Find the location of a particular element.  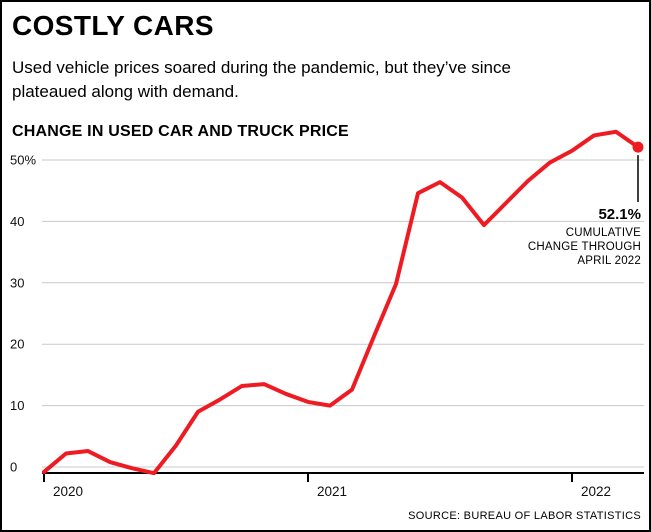

subtitle-line-2: plateaued along with demand. is located at coordinates (125, 91).